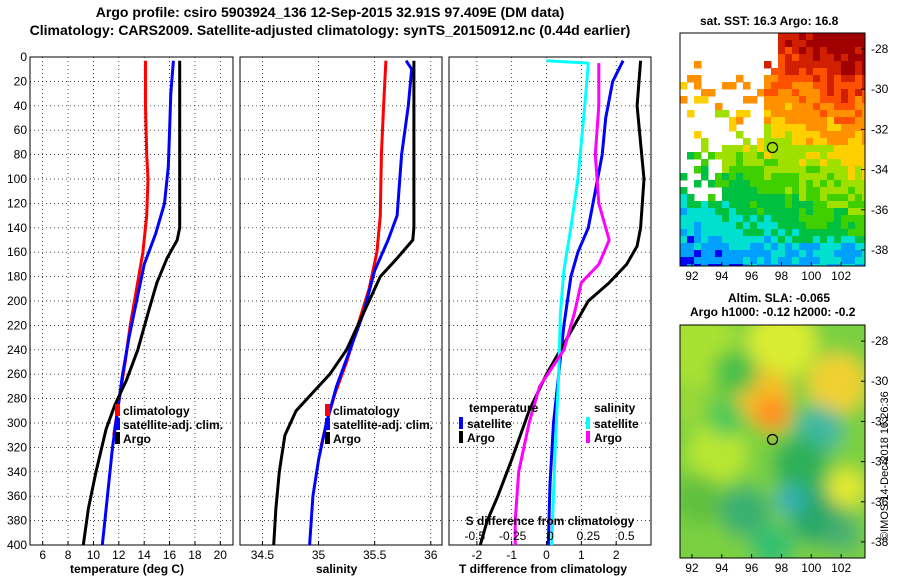 The image size is (900, 580). I want to click on map-y-tick-label: -38, so click(880, 542).